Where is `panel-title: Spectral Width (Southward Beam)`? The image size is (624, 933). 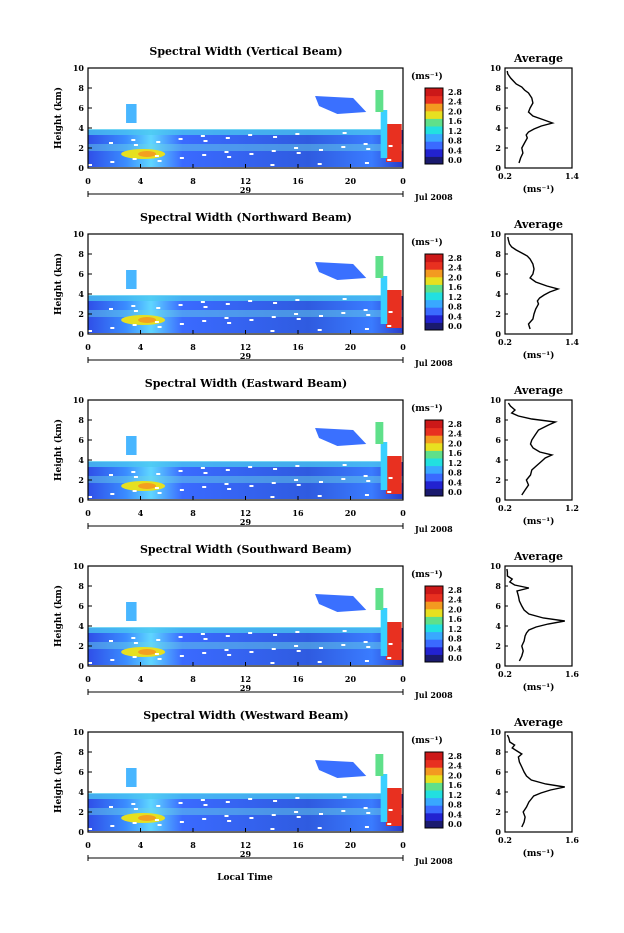 panel-title: Spectral Width (Southward Beam) is located at coordinates (246, 549).